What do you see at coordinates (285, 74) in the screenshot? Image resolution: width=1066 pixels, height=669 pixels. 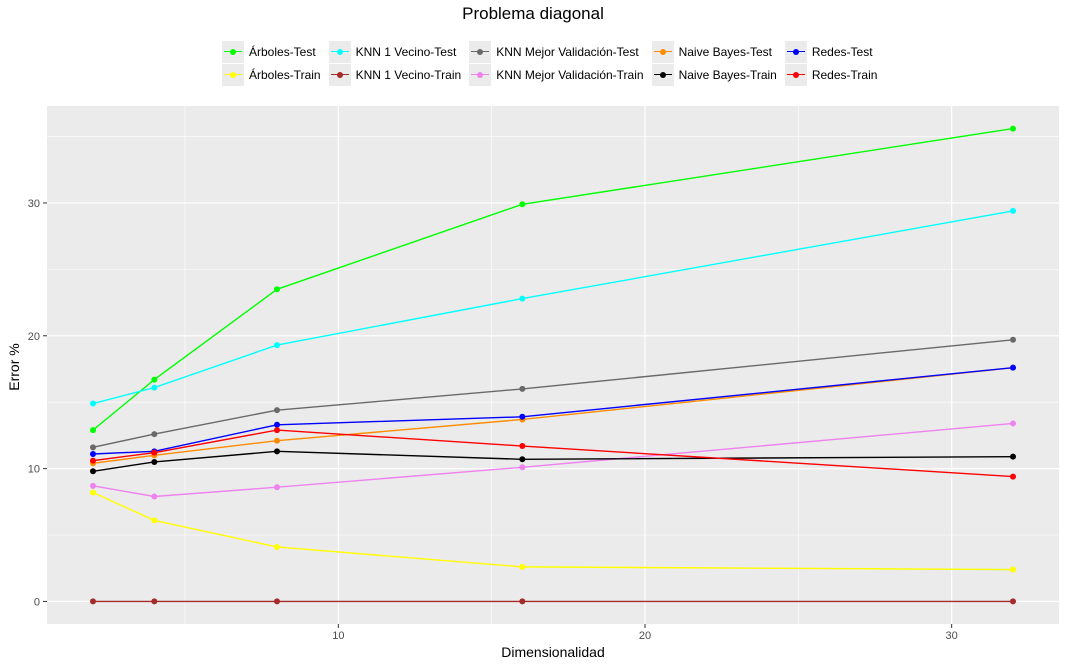 I see `legend-label: Árboles-Train` at bounding box center [285, 74].